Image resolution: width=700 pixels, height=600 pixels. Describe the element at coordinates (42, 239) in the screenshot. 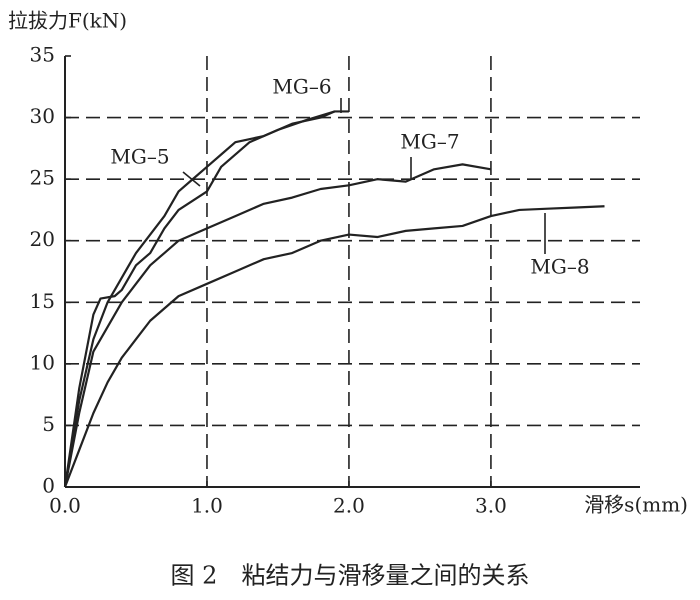

I see `y-tick-label: 20` at that location.